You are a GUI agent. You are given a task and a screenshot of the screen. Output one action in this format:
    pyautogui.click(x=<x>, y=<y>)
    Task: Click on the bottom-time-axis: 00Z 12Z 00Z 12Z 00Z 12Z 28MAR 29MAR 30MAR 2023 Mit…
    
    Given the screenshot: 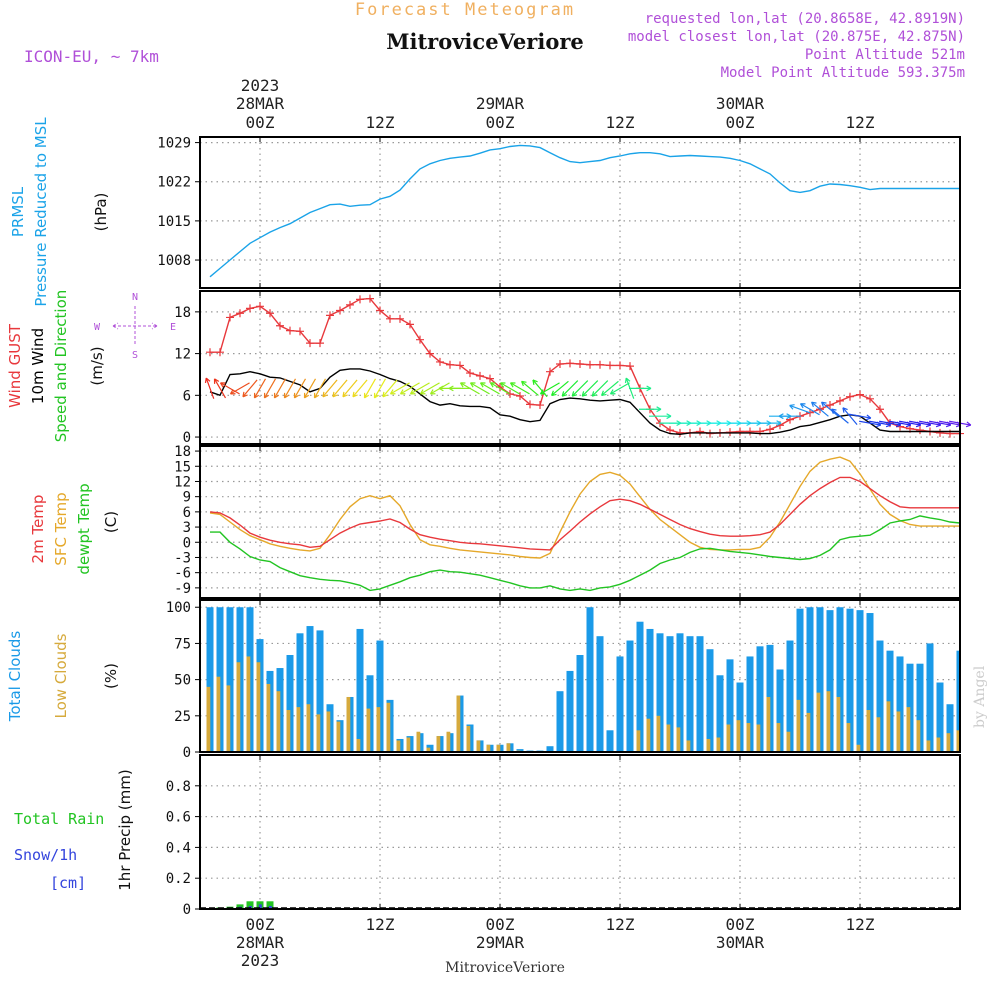 What is the action you would take?
    pyautogui.click(x=555, y=945)
    